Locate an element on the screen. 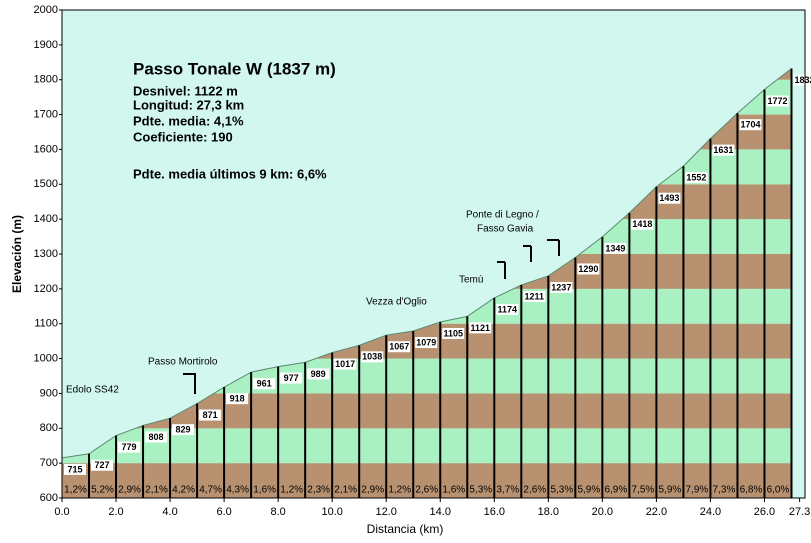 This screenshot has height=543, width=811. value-label: 1067 is located at coordinates (399, 347).